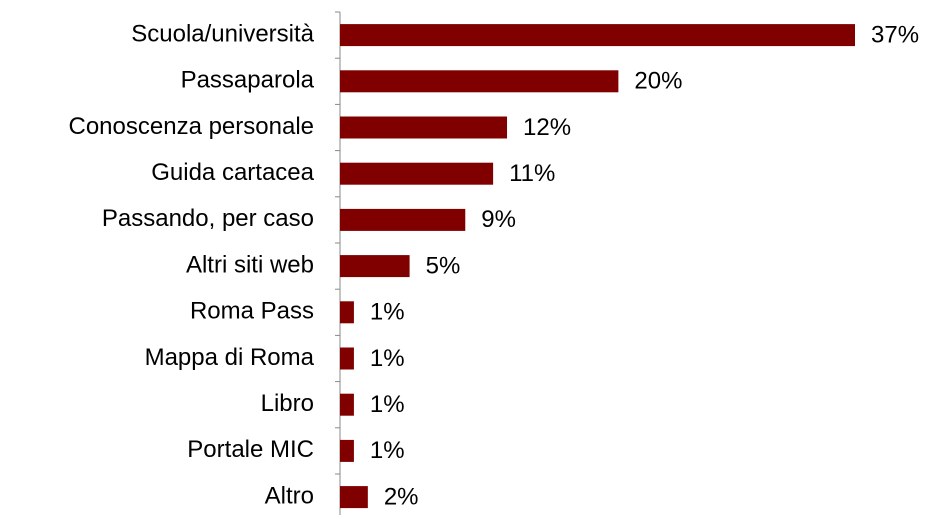  What do you see at coordinates (443, 265) in the screenshot?
I see `value-label: 5%` at bounding box center [443, 265].